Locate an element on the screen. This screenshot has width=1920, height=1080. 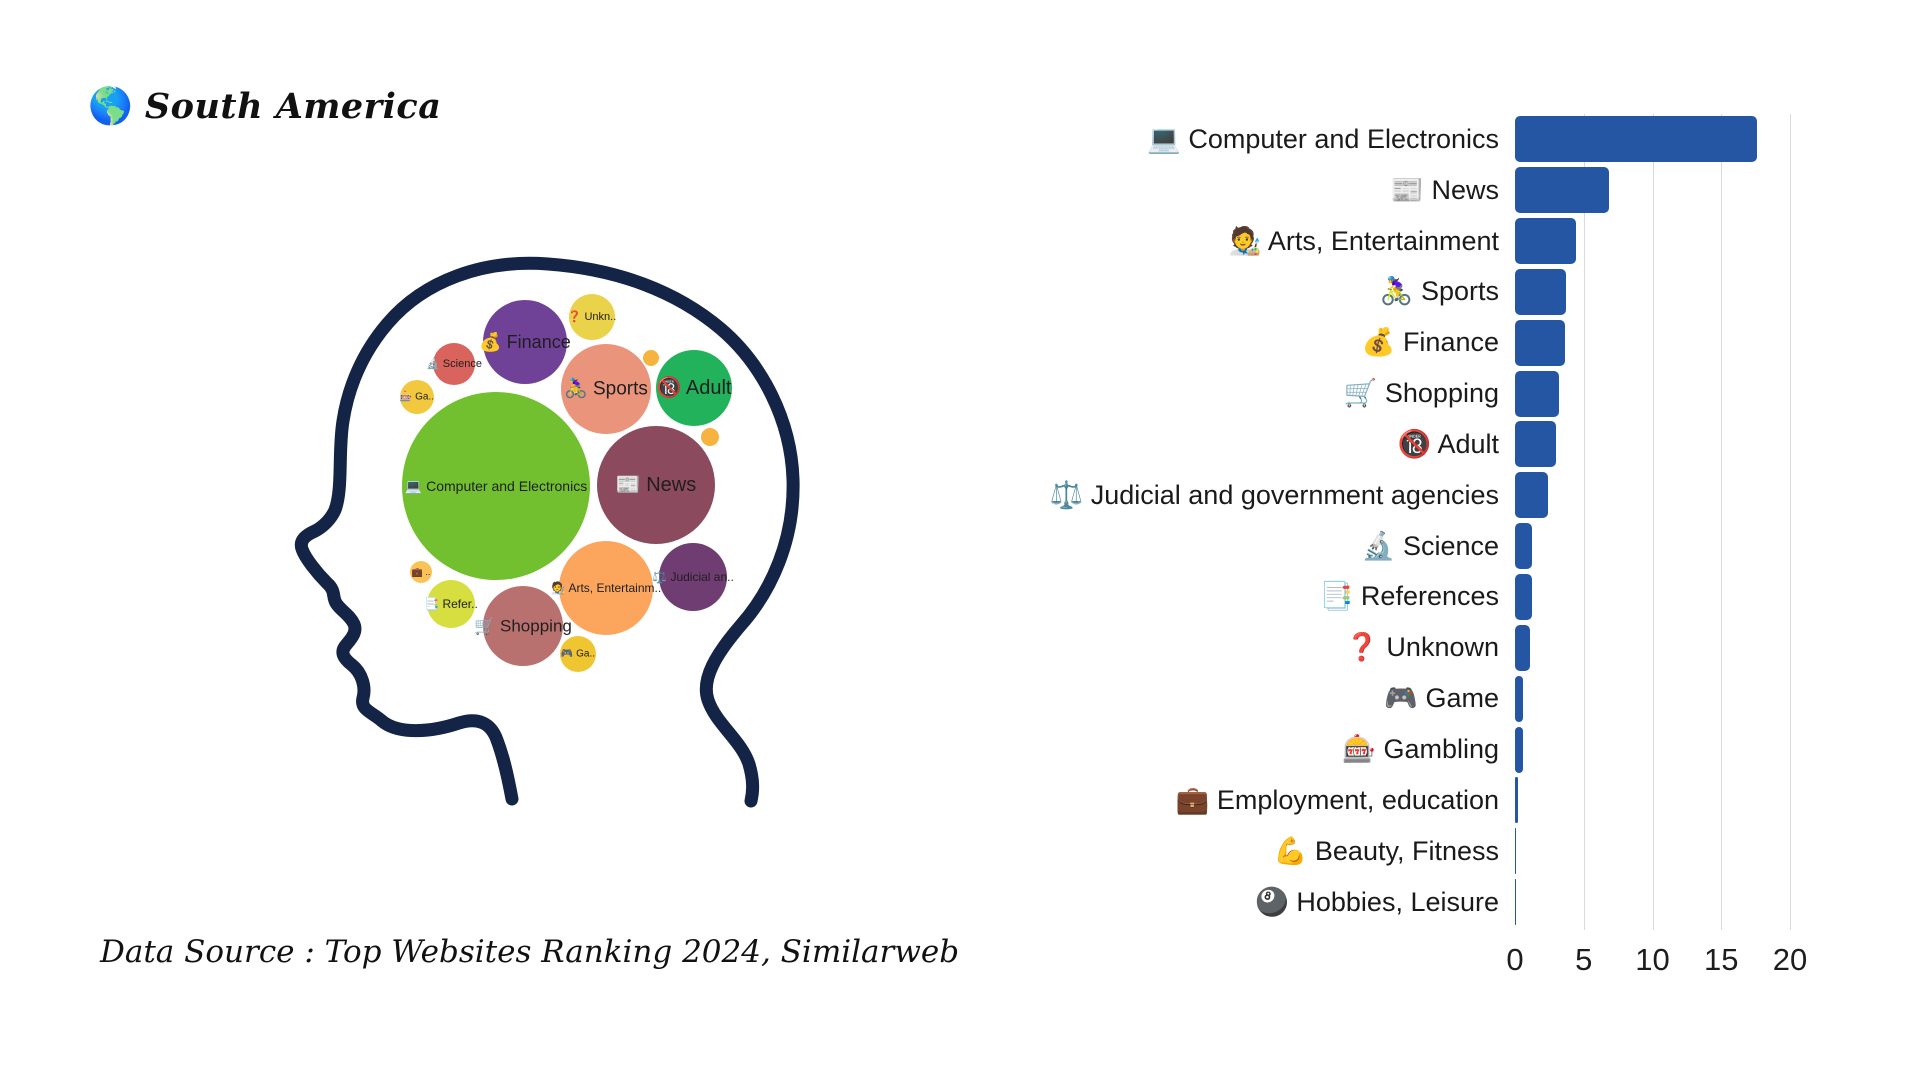
bar-label-text: Science is located at coordinates (1447, 545).